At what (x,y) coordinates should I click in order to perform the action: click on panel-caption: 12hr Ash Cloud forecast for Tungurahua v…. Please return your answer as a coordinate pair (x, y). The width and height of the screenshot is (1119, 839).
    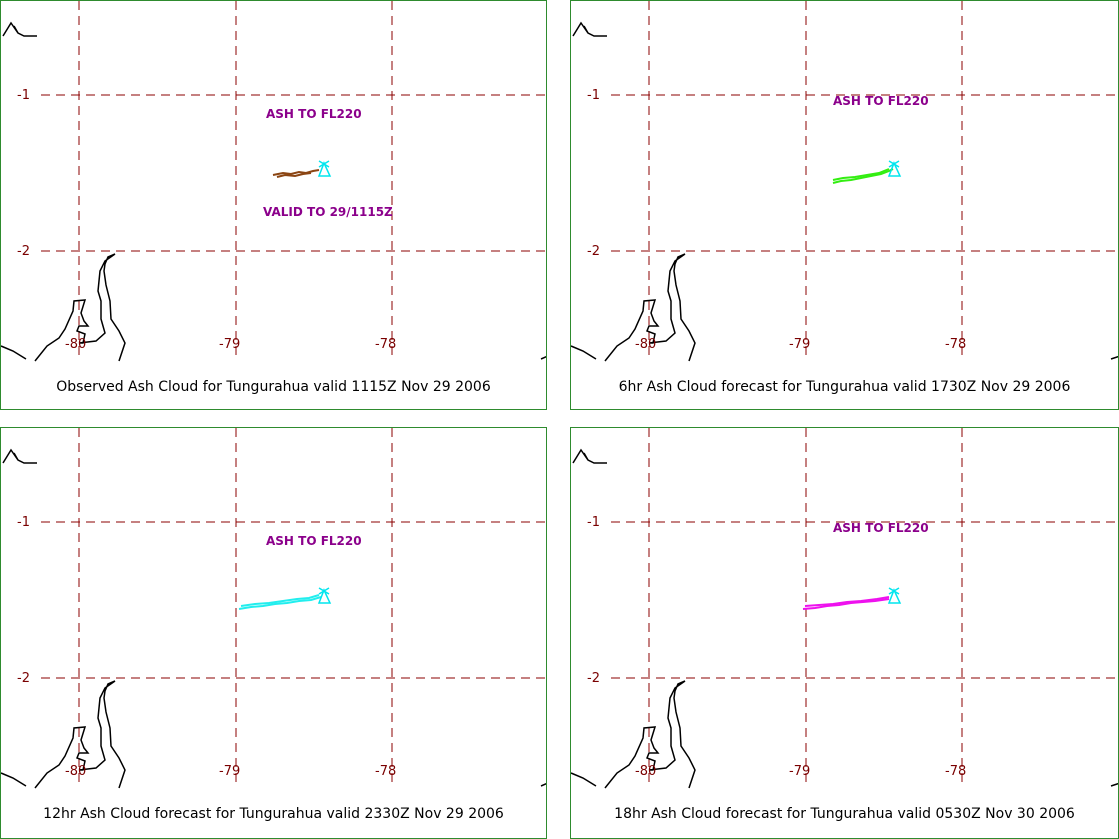
    Looking at the image, I should click on (273, 814).